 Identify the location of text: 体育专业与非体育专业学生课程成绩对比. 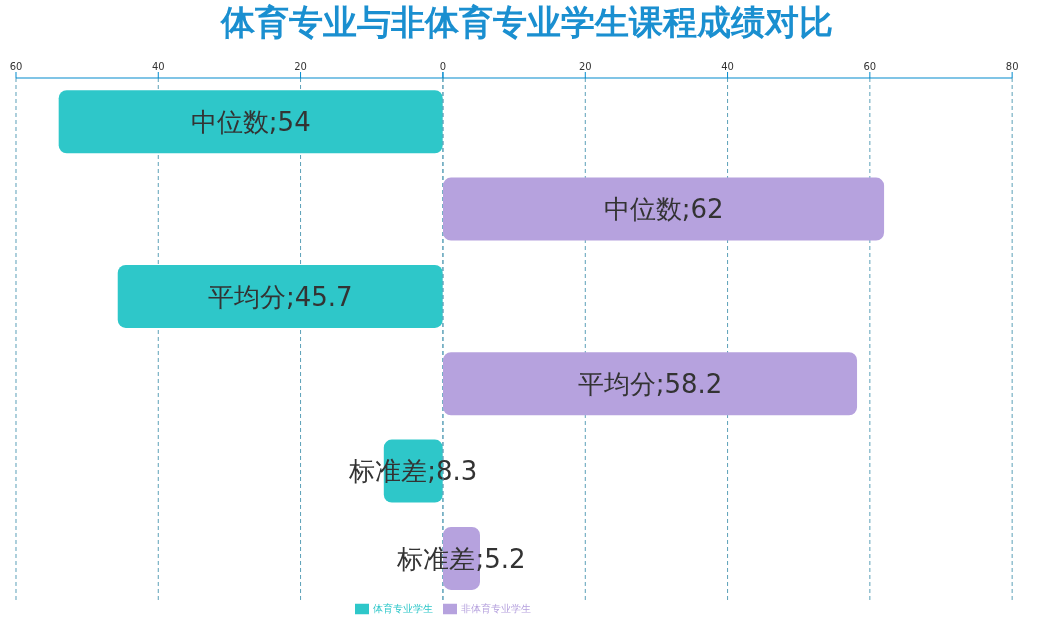
(526, 22).